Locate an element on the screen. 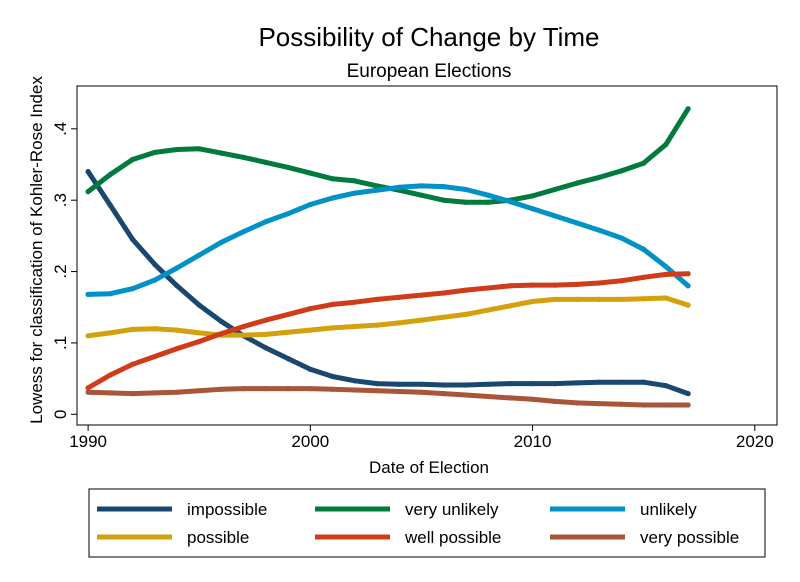 The image size is (800, 582). legend-label-possible: possible is located at coordinates (218, 537).